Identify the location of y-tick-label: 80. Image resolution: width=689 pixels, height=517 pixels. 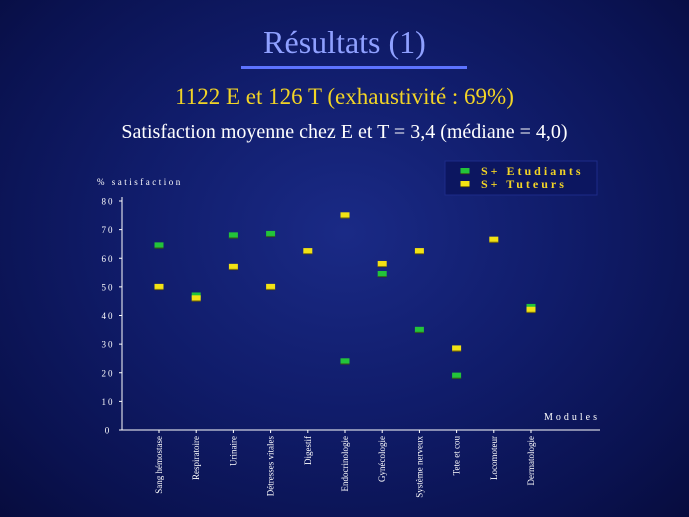
(108, 202).